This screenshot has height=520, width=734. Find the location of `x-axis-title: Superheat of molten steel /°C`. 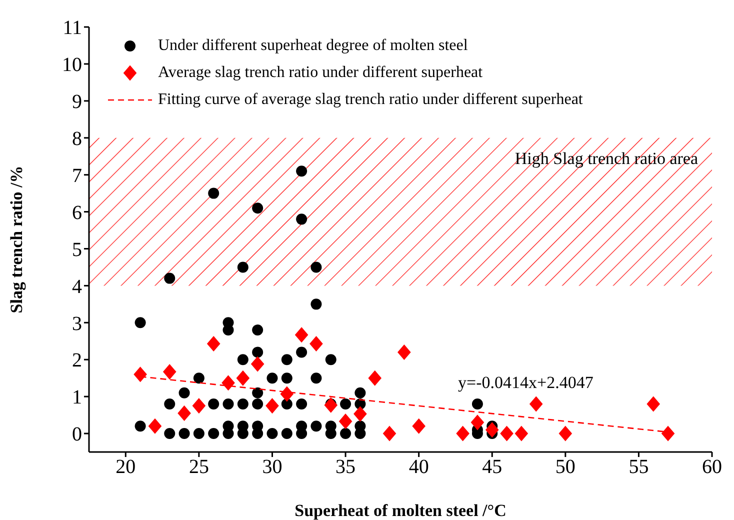

x-axis-title: Superheat of molten steel /°C is located at coordinates (400, 510).